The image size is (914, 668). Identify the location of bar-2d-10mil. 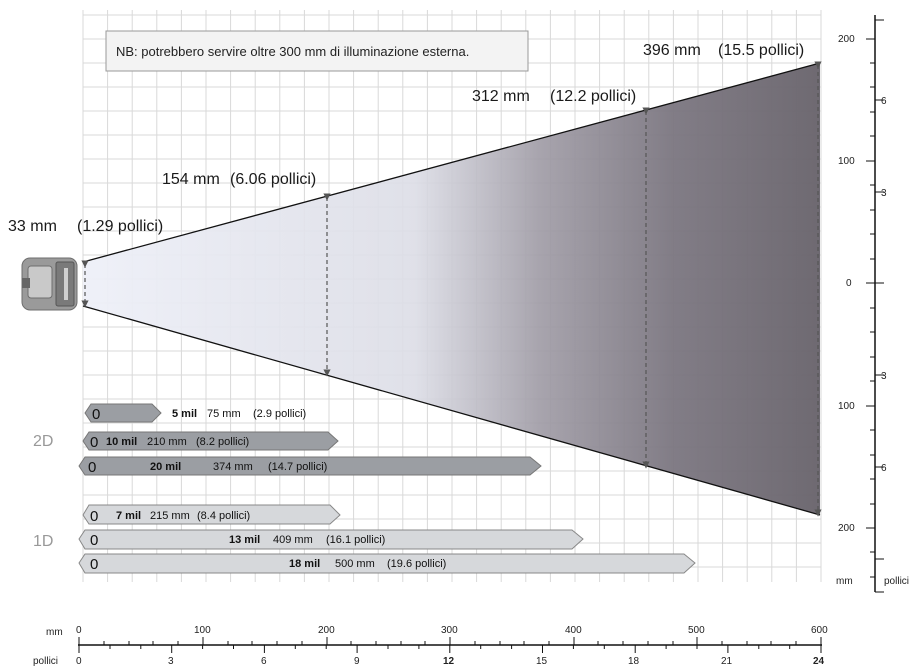
(210, 441).